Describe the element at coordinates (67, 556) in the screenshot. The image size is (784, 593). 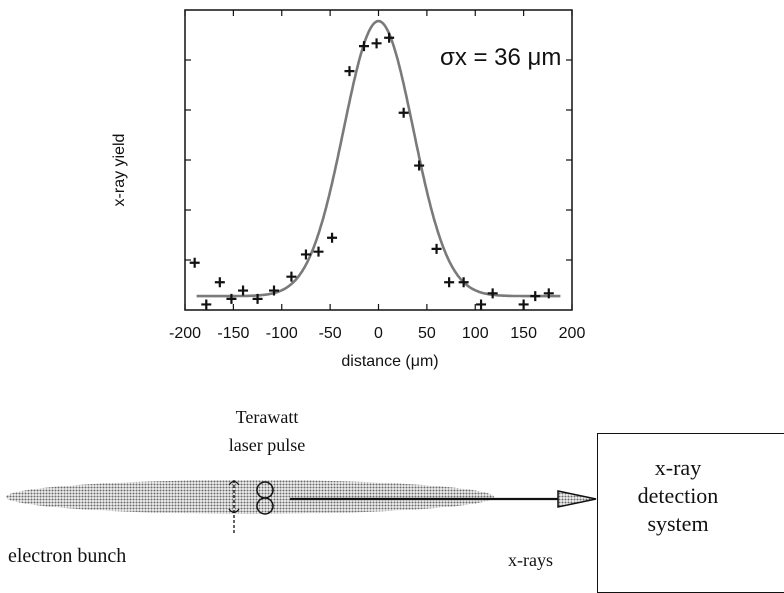
I see `electron-bunch-label: electron bunch` at that location.